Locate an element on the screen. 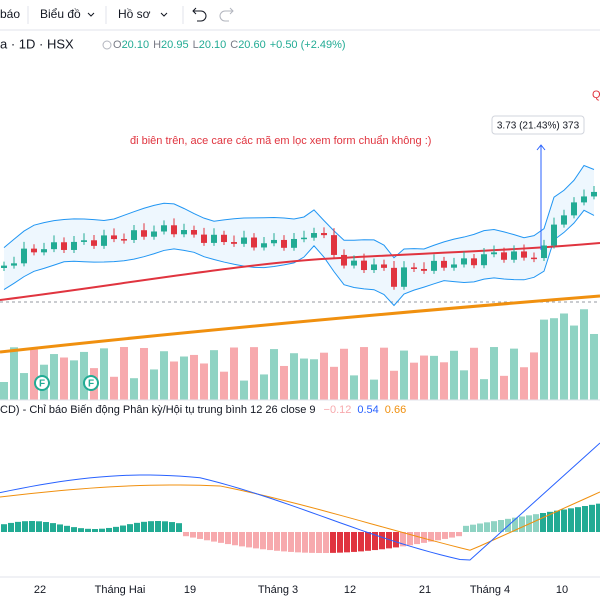 The width and height of the screenshot is (600, 600). undo-icon is located at coordinates (199, 14).